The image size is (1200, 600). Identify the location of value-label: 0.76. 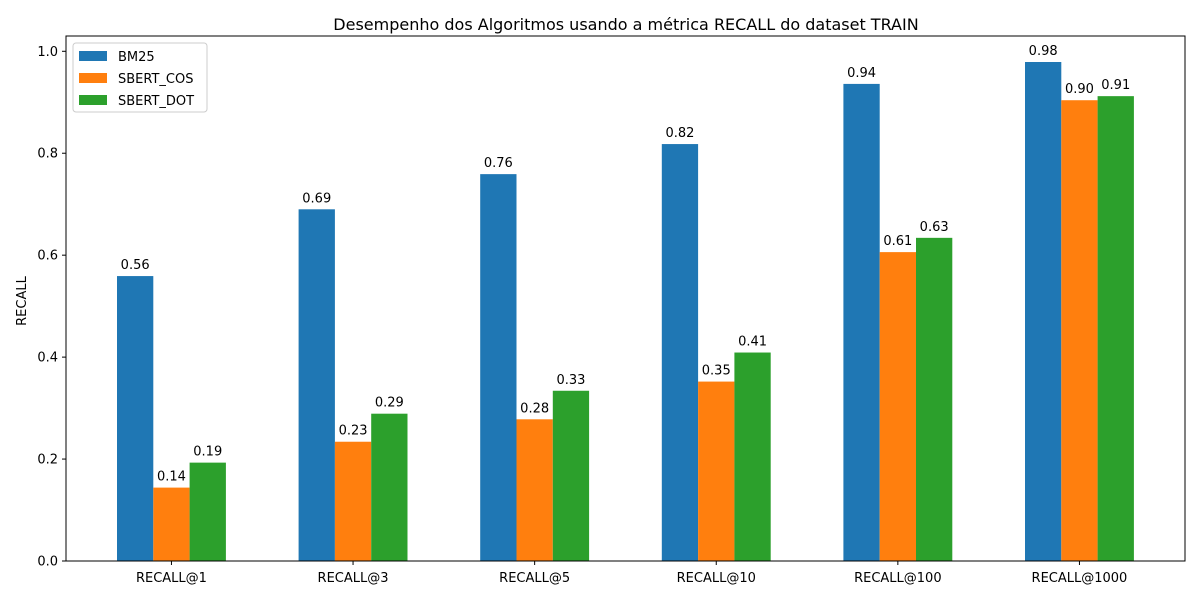
(498, 163).